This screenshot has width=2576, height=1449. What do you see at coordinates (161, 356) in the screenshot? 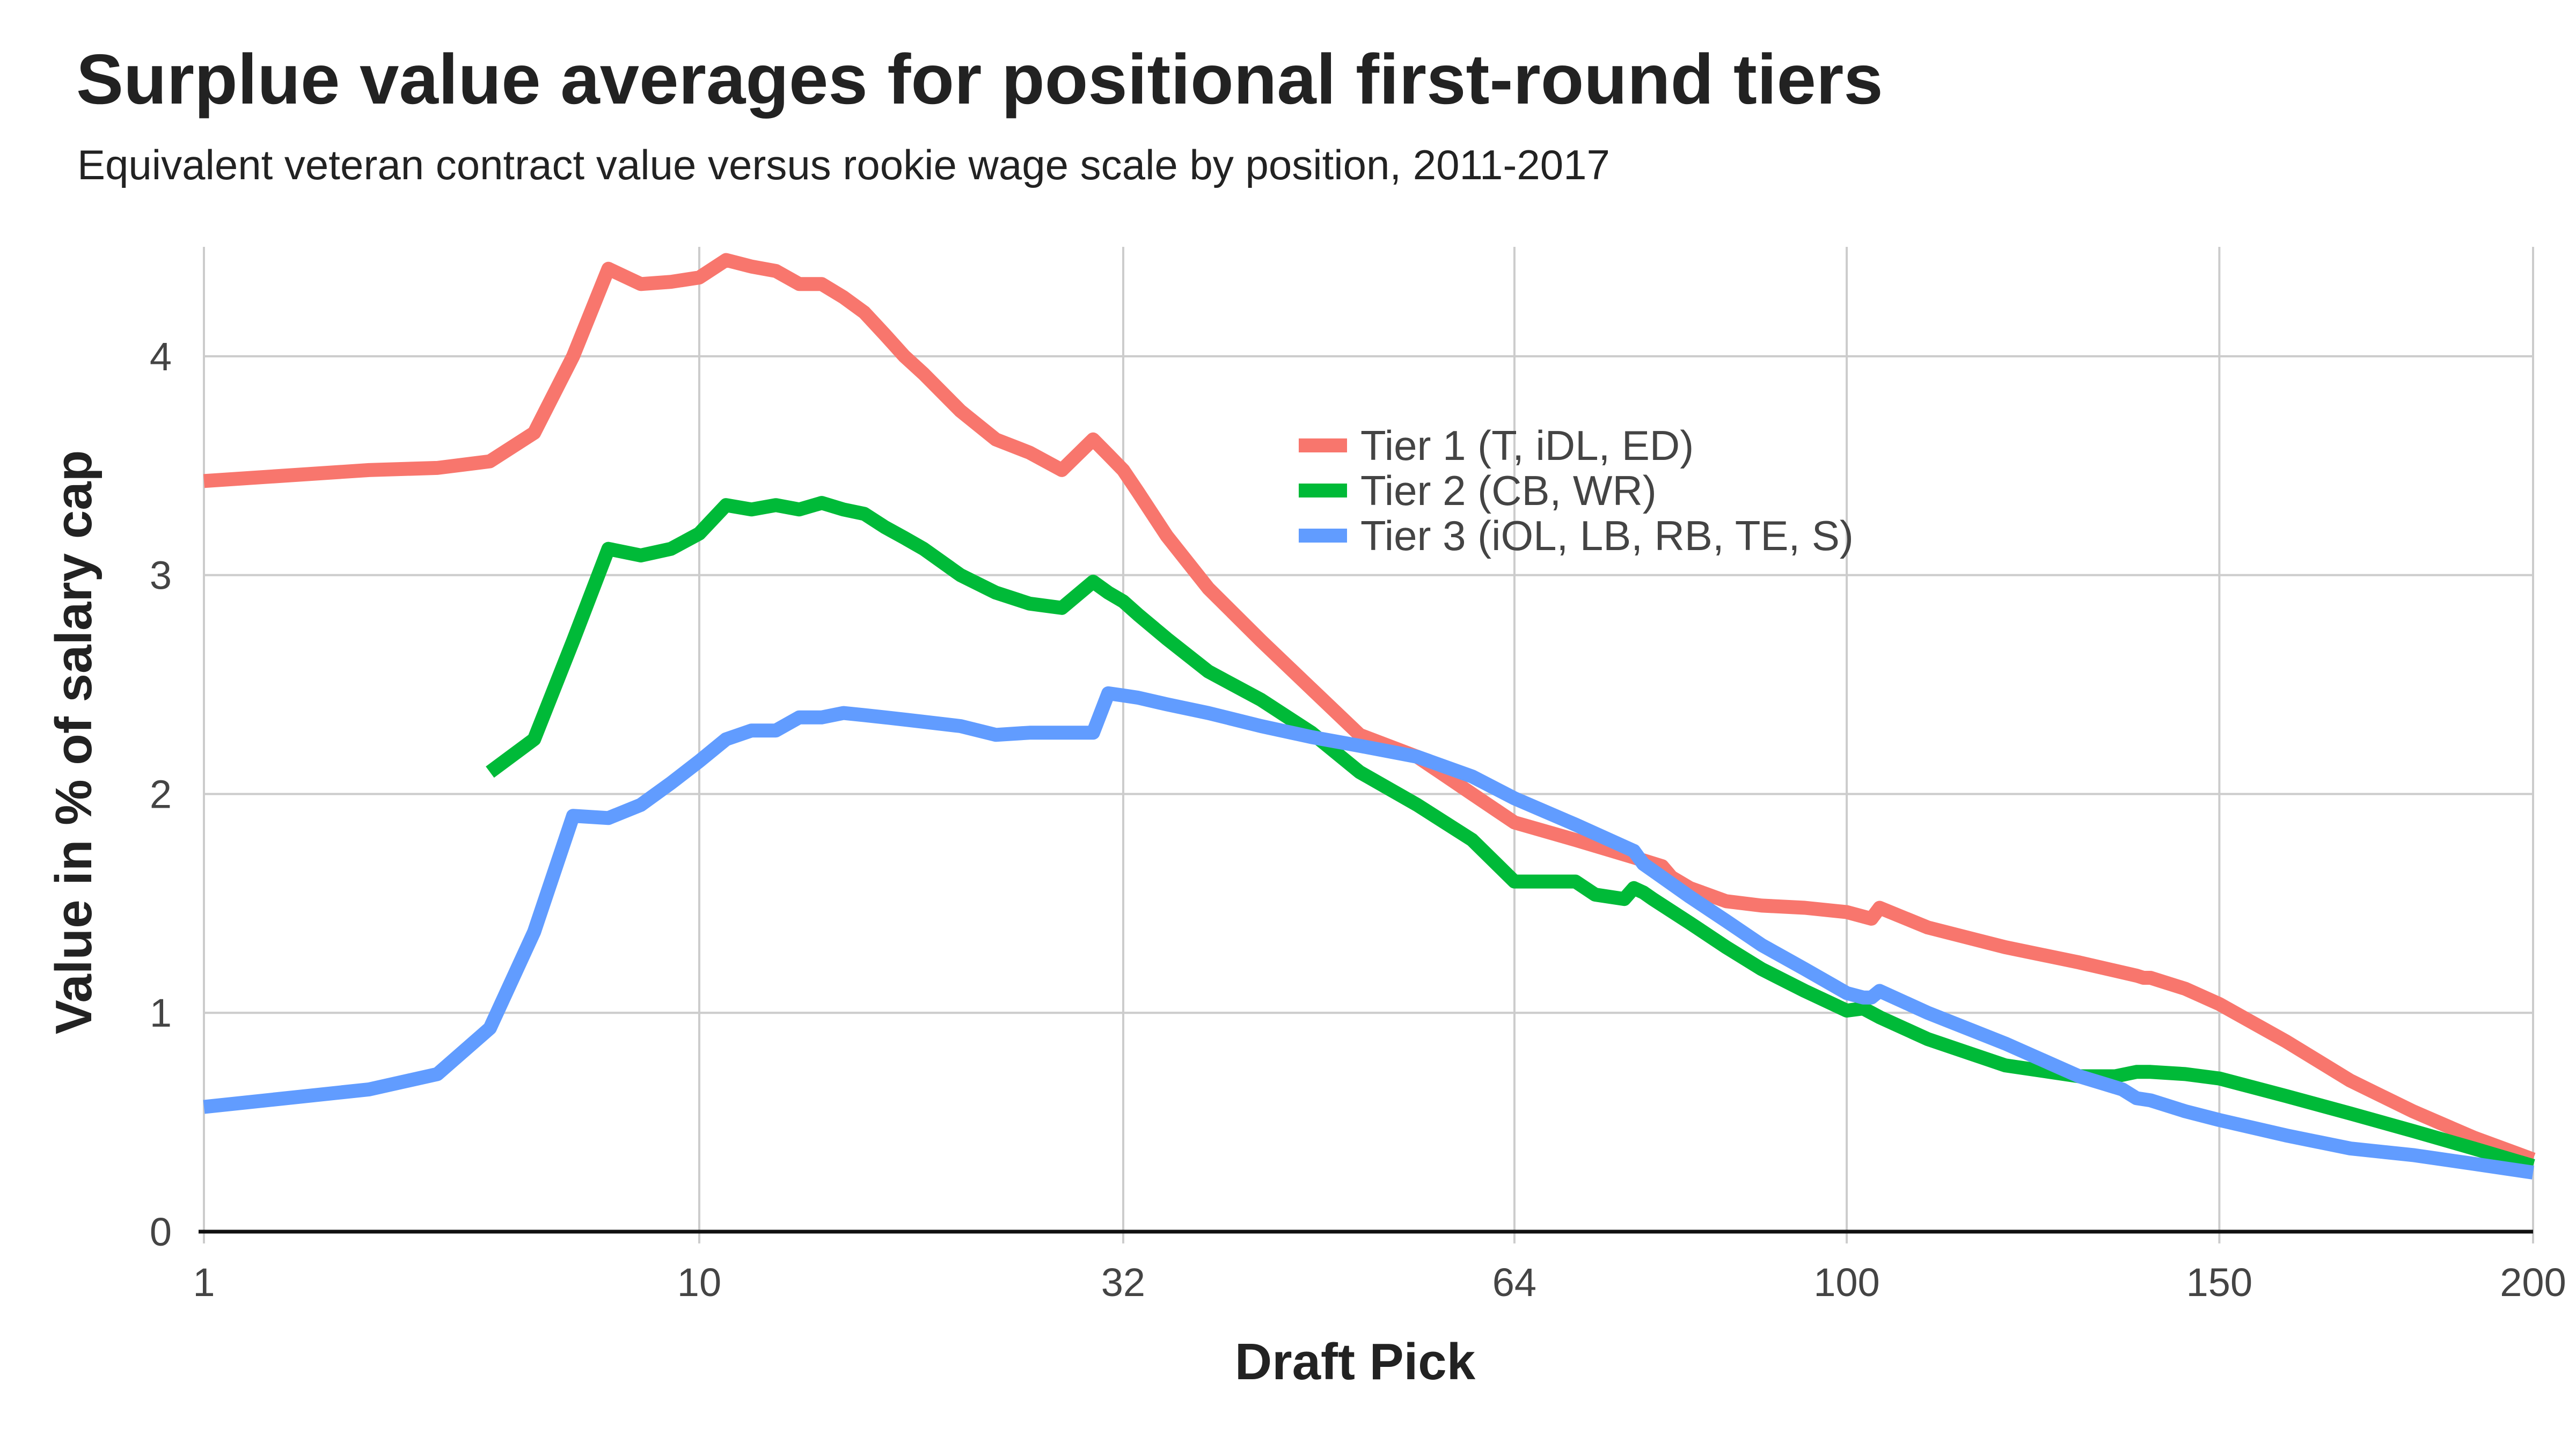
I see `y-tick-label: 4` at bounding box center [161, 356].